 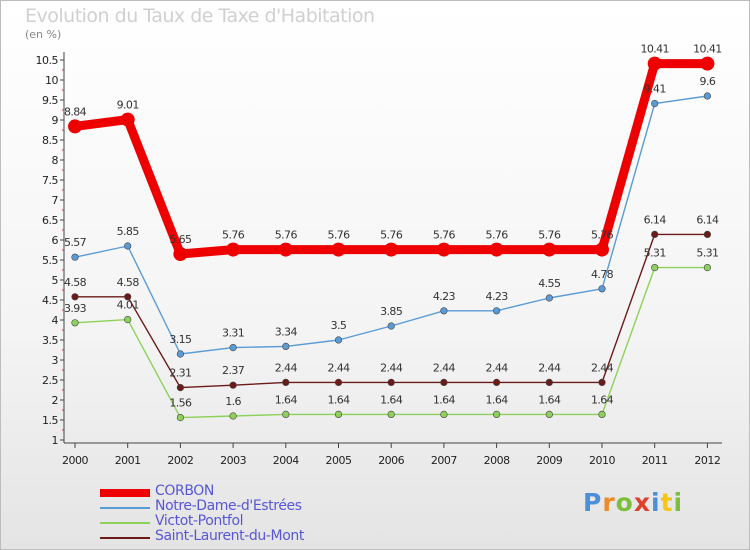 What do you see at coordinates (75, 111) in the screenshot?
I see `data-label: 8.84` at bounding box center [75, 111].